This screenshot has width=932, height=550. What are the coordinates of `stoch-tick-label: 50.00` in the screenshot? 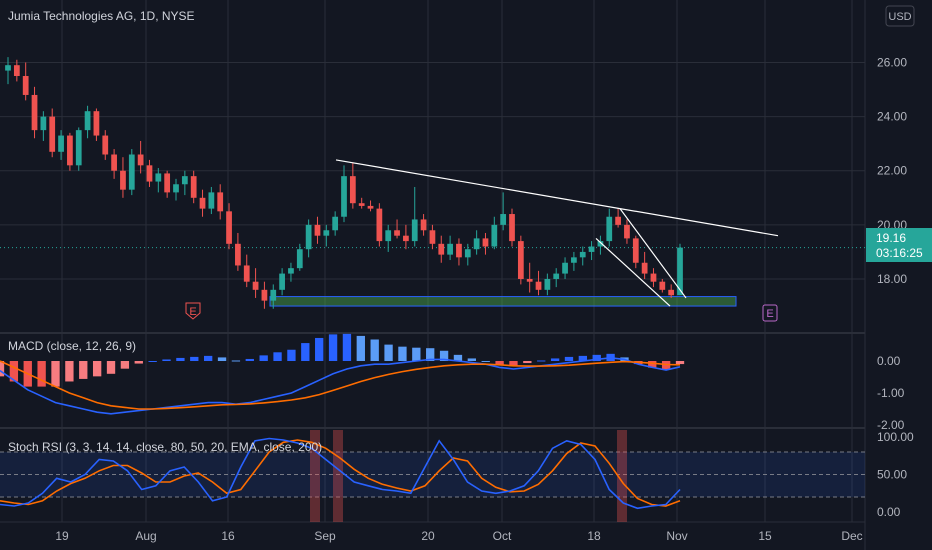 It's located at (892, 475).